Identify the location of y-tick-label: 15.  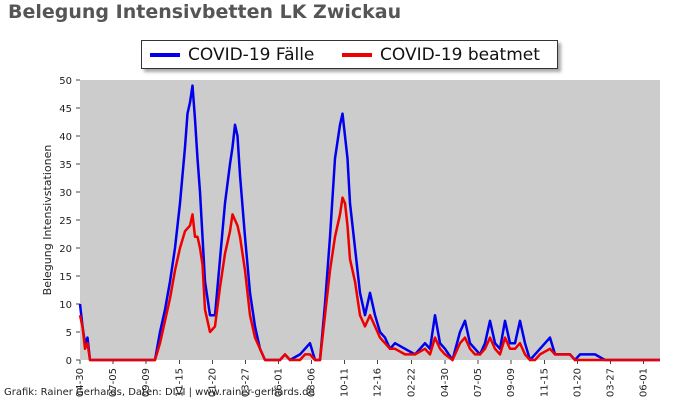
(65, 277).